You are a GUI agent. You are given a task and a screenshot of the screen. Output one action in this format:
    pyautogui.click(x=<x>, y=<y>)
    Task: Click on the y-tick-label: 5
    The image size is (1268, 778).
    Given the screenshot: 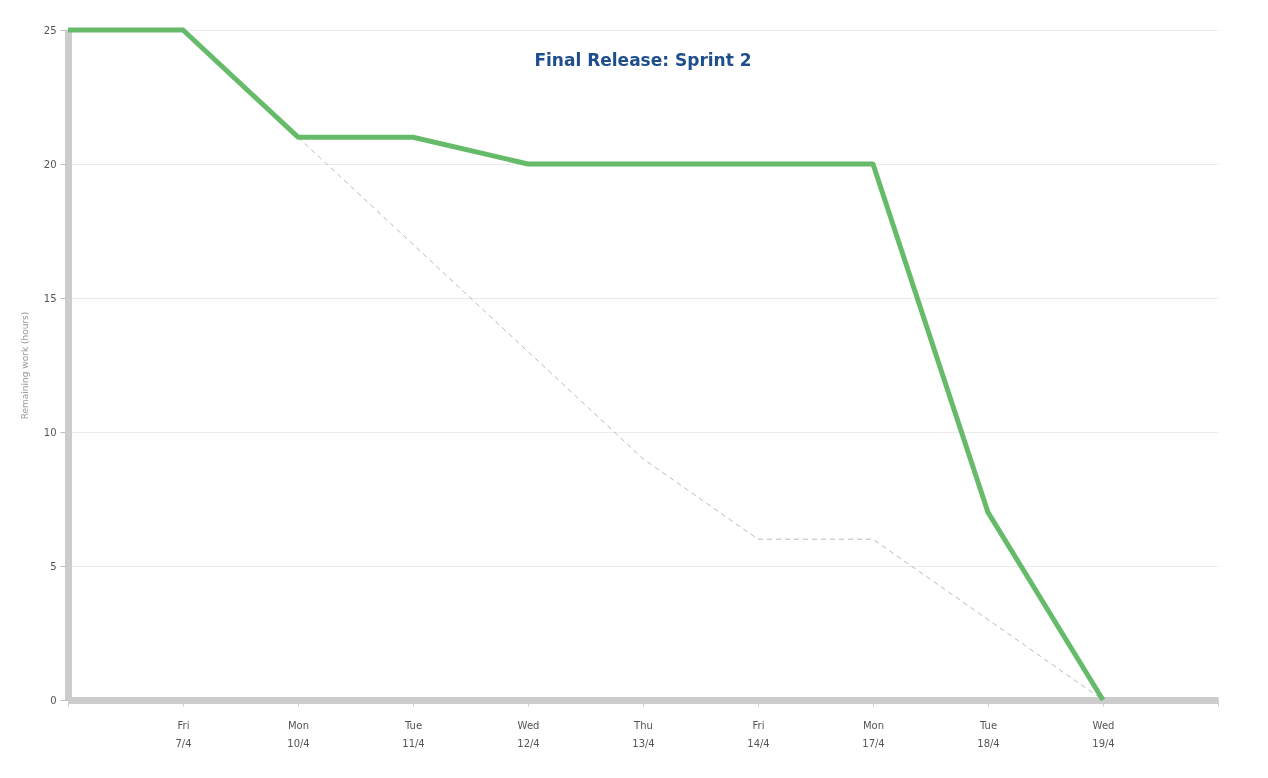 What is the action you would take?
    pyautogui.click(x=53, y=566)
    